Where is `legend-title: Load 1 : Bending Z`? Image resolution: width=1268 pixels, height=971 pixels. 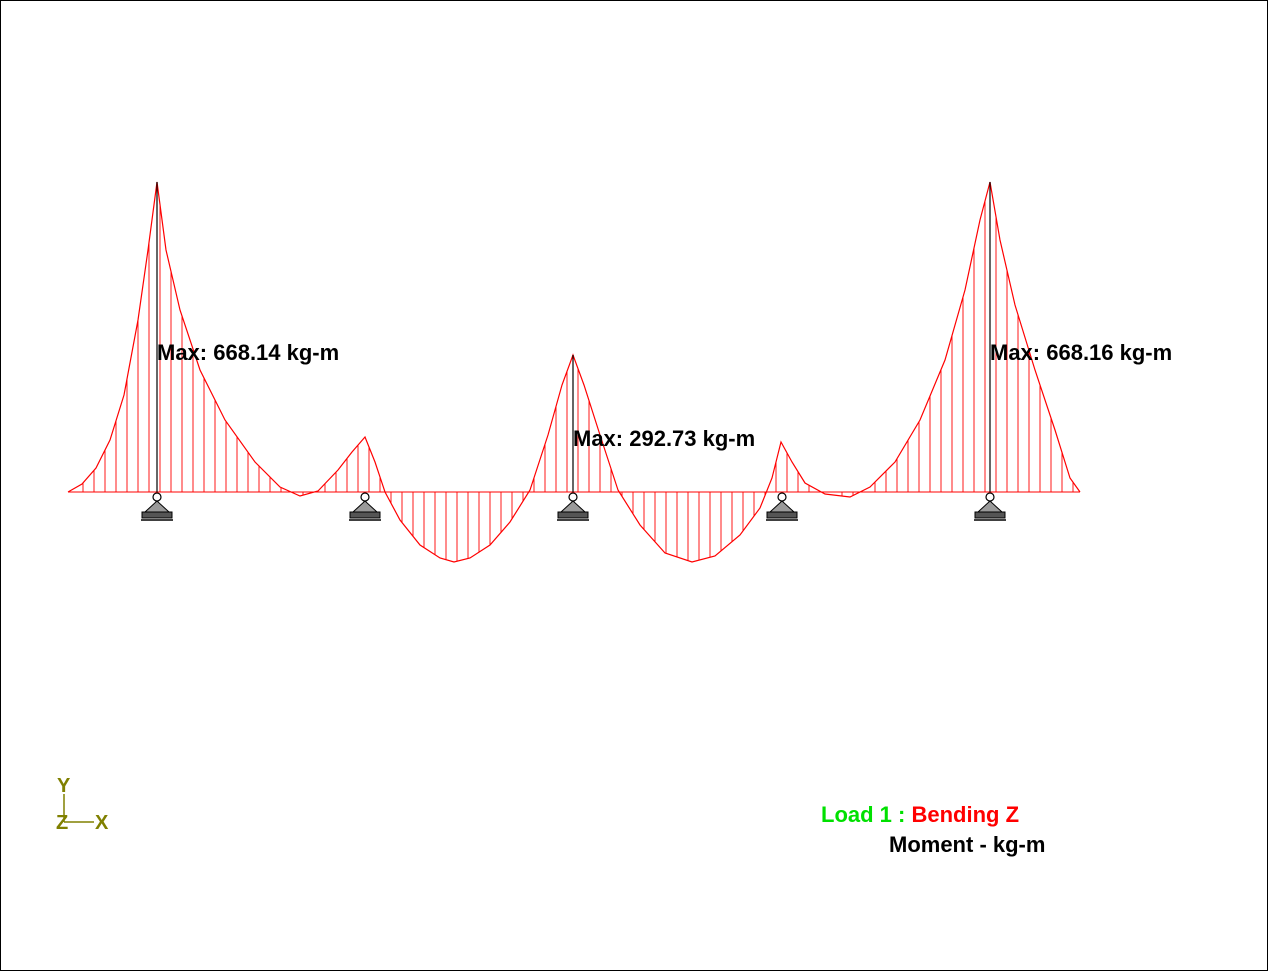
legend-title: Load 1 : Bending Z is located at coordinates (920, 815).